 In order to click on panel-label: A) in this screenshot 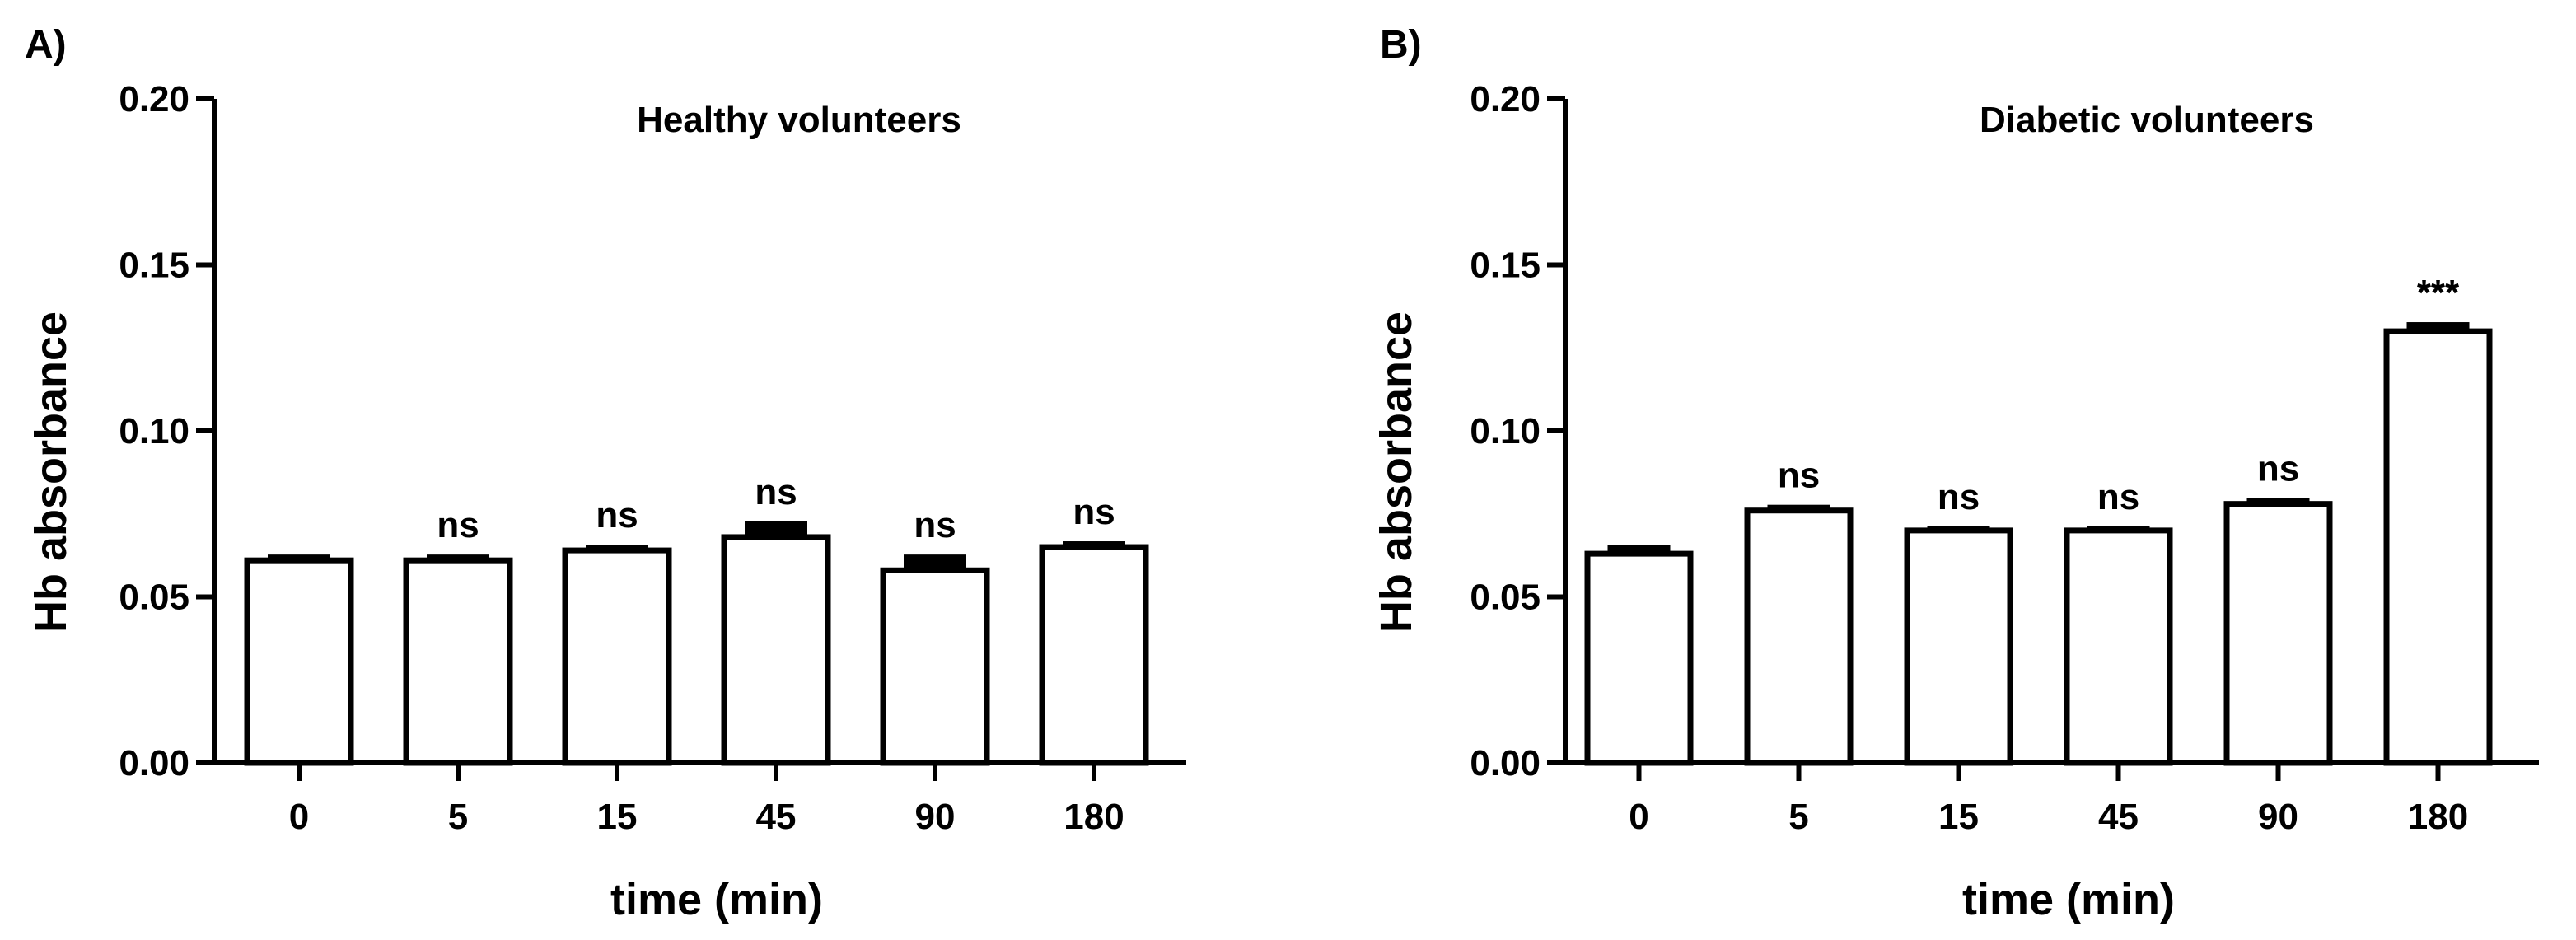, I will do `click(46, 45)`.